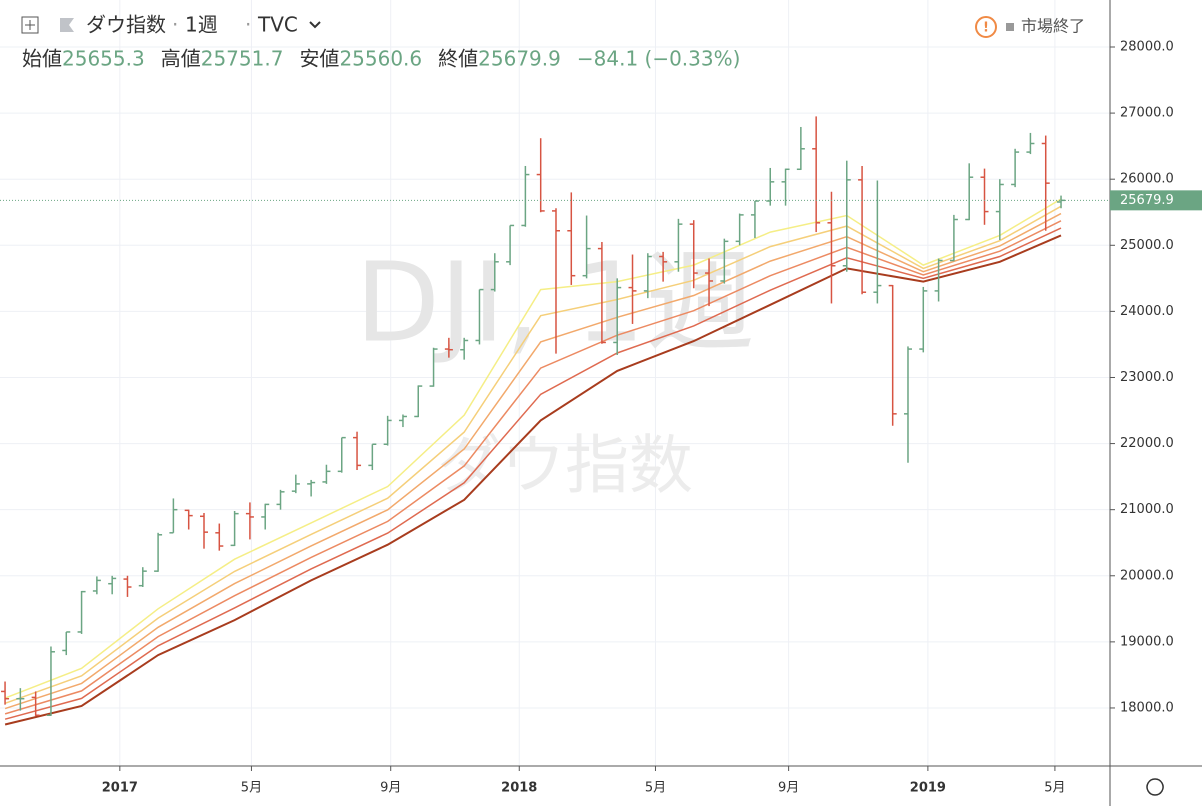 The height and width of the screenshot is (806, 1202). Describe the element at coordinates (1053, 26) in the screenshot. I see `market-status: 市場終了` at that location.